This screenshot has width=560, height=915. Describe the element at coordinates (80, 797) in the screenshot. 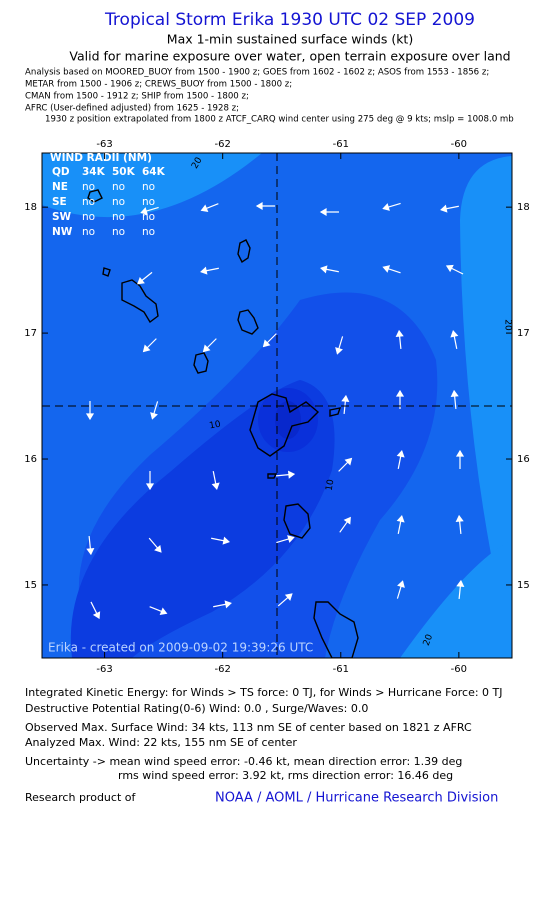

I see `research-label: Research product of` at that location.